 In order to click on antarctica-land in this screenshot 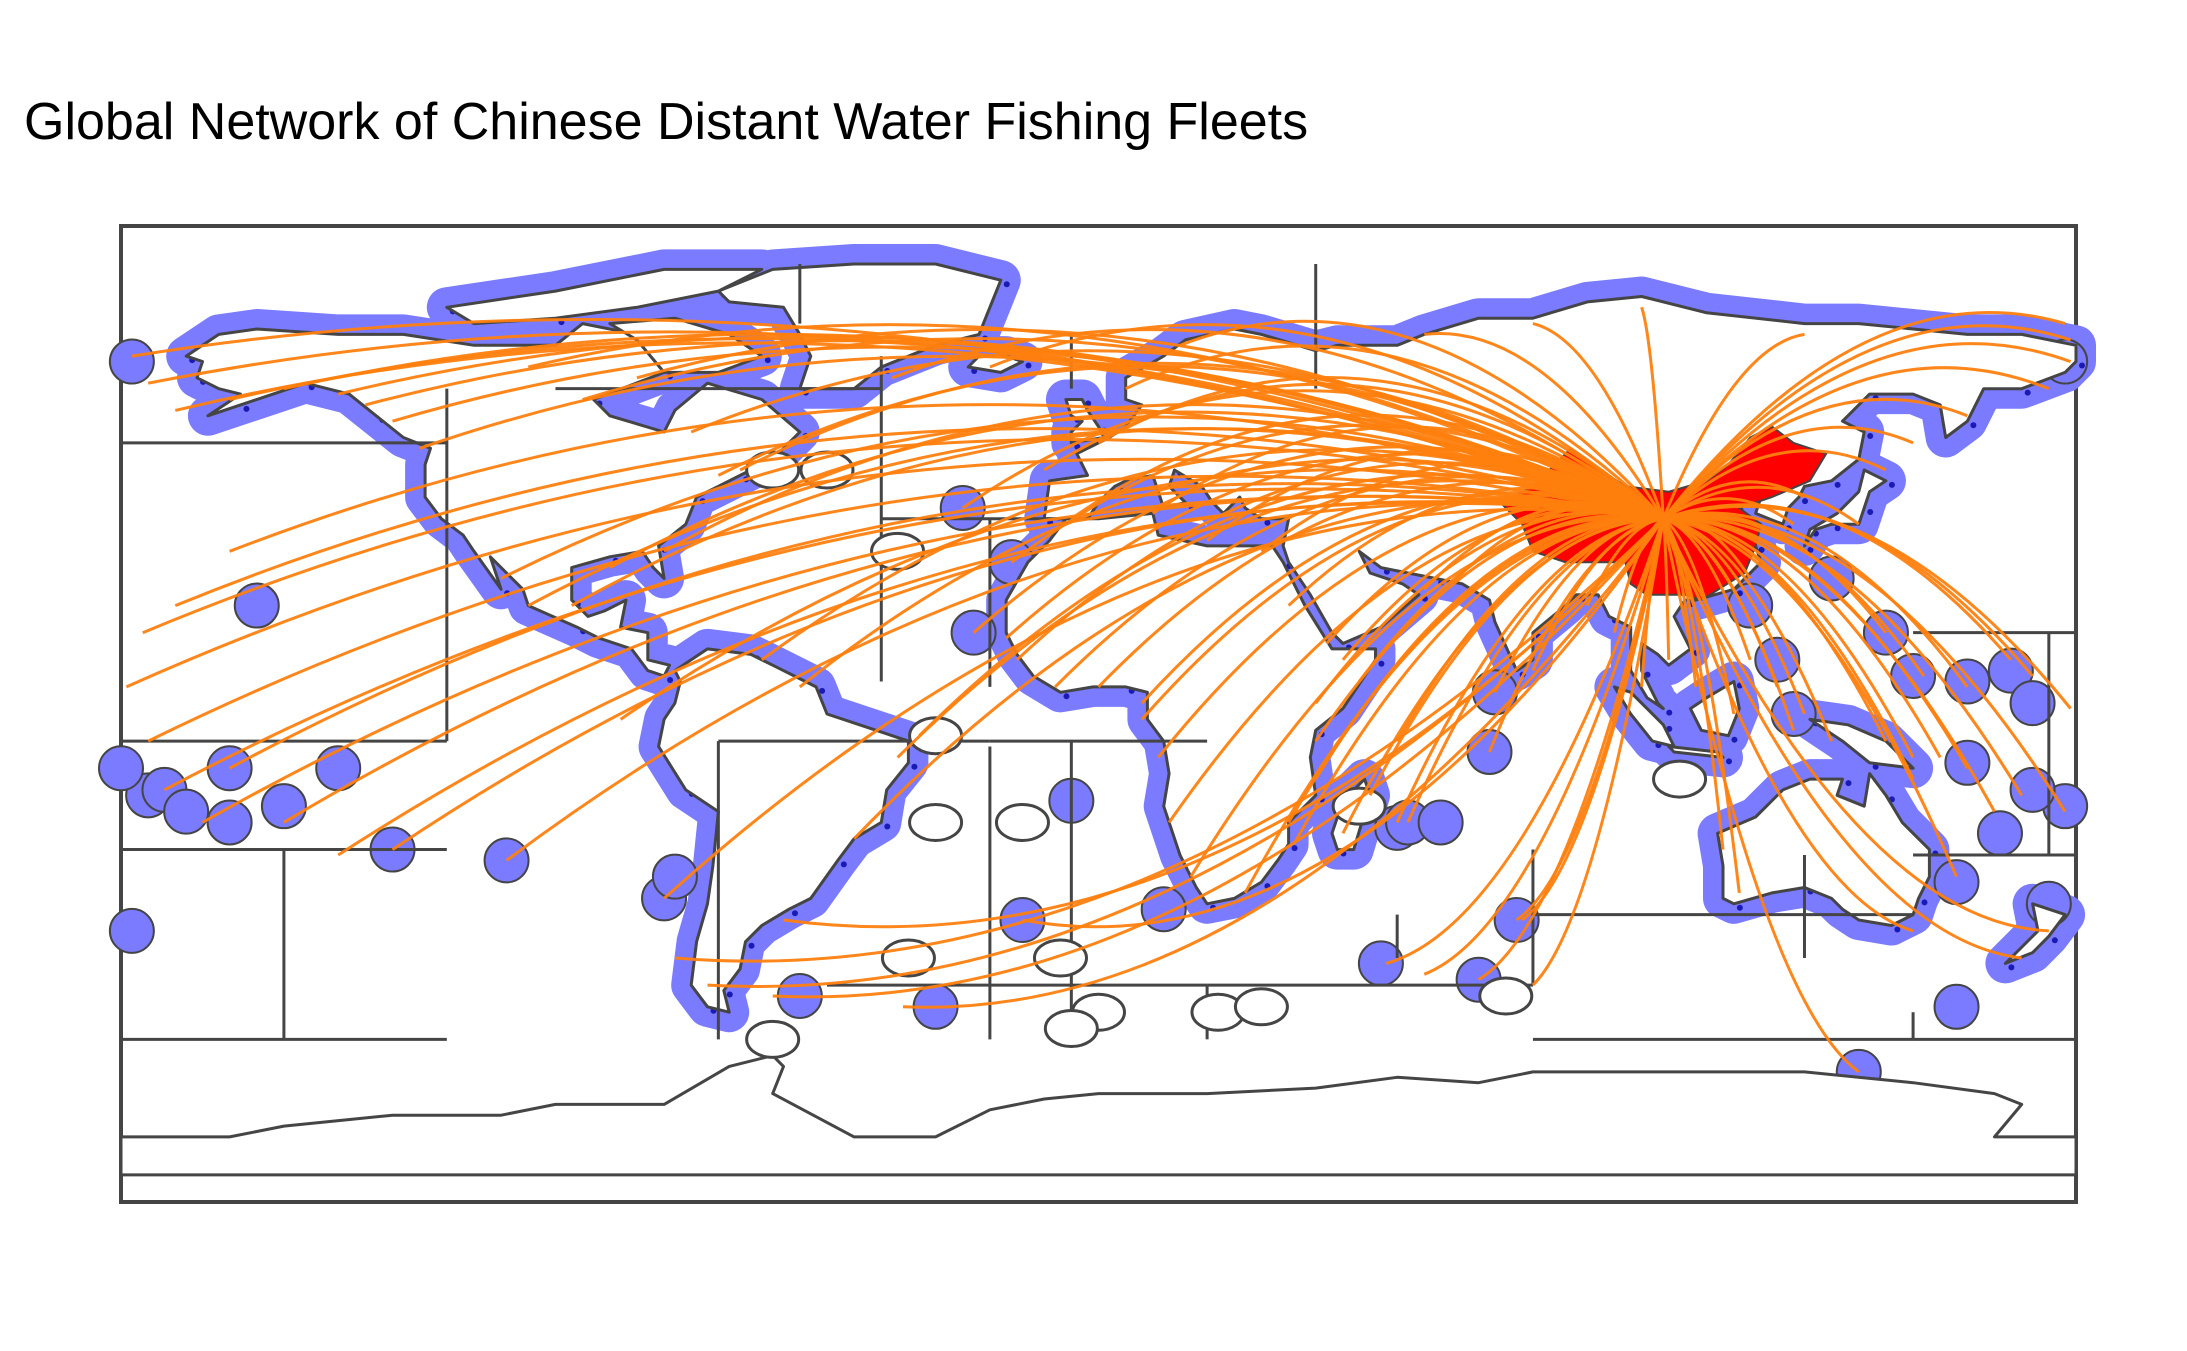, I will do `click(1098, 1115)`.